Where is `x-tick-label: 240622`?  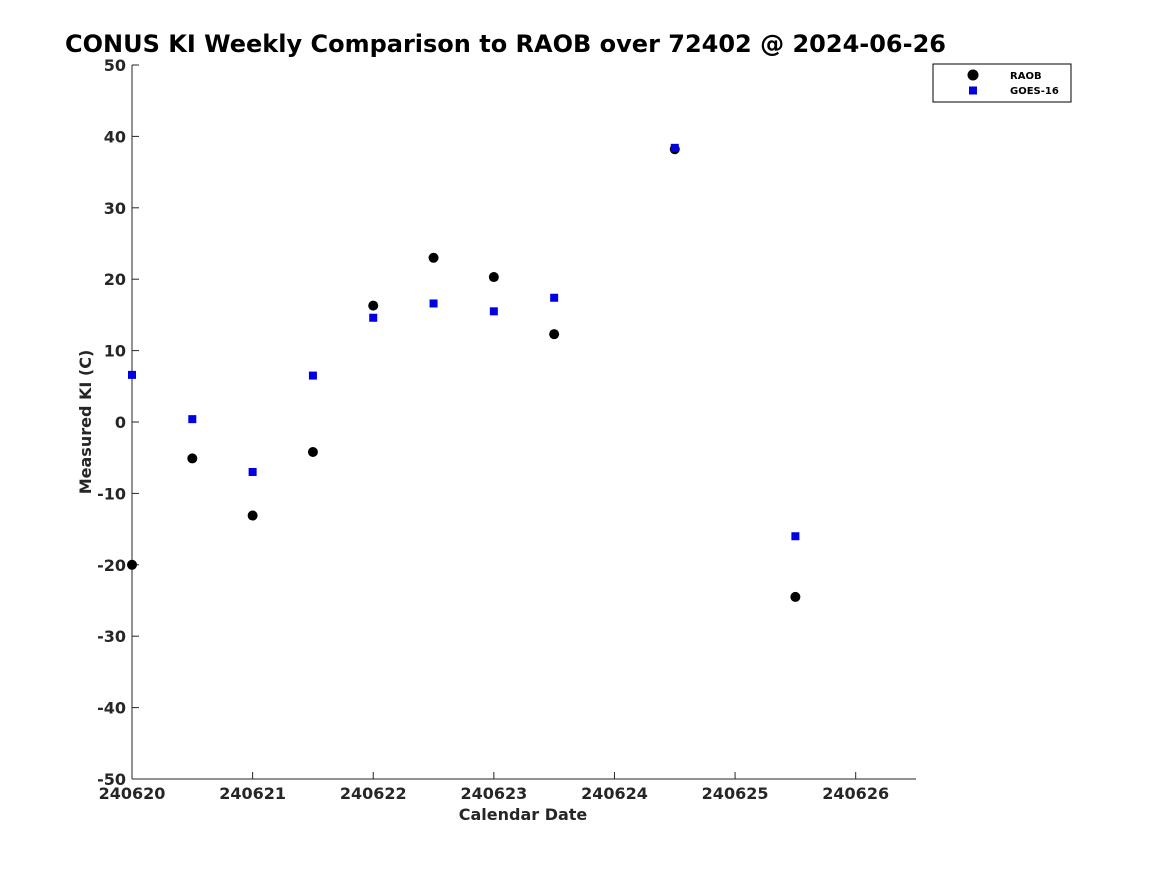 x-tick-label: 240622 is located at coordinates (373, 793).